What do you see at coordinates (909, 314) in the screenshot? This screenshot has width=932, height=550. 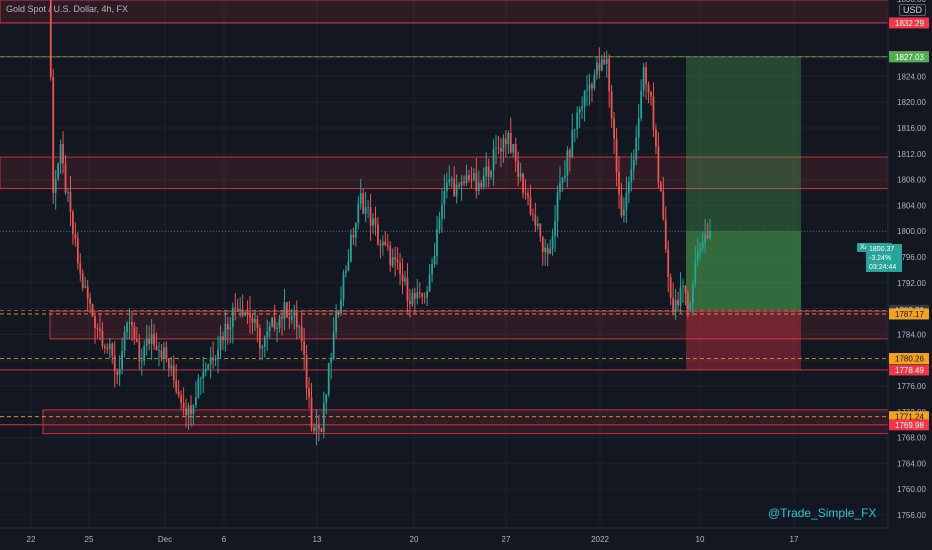 I see `price-level-label-text: 1787.17` at bounding box center [909, 314].